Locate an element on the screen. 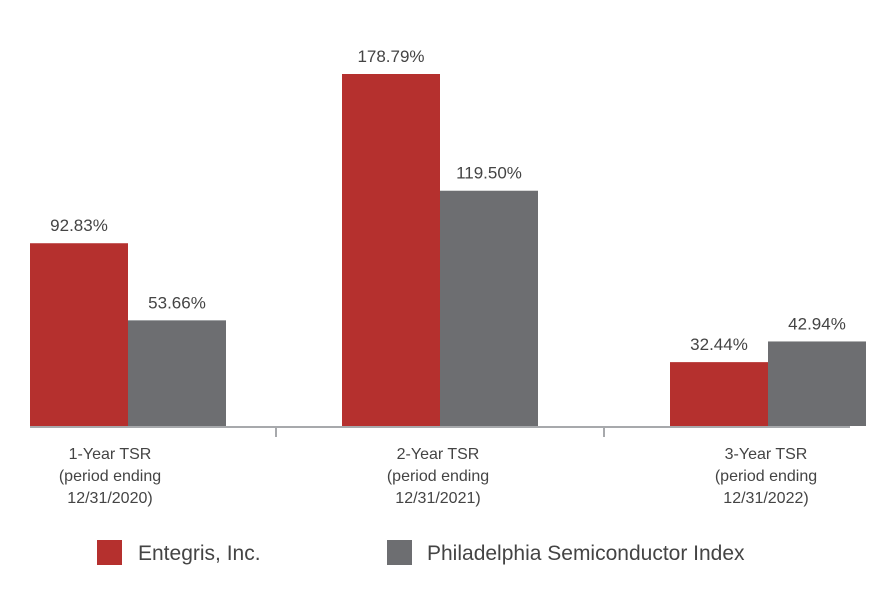 The width and height of the screenshot is (880, 600). value-label-entegris-2: 178.79% is located at coordinates (390, 56).